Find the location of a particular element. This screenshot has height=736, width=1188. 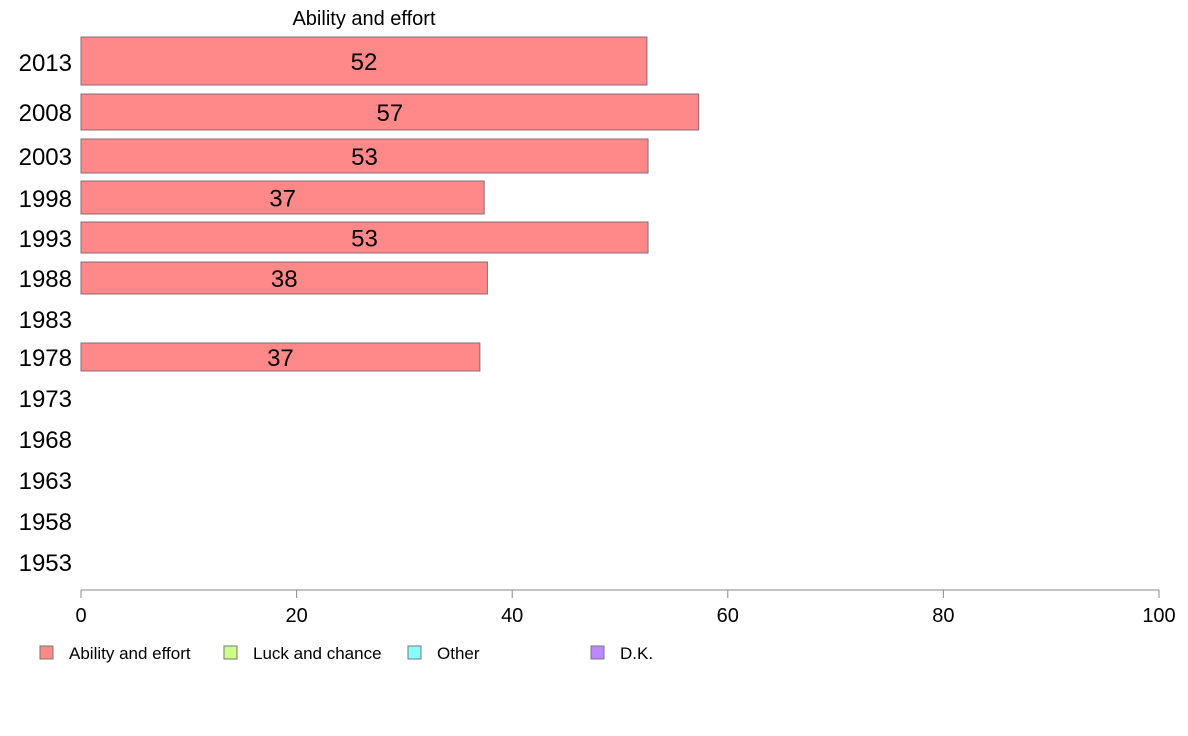

x-tick-label: 40 is located at coordinates (512, 616).